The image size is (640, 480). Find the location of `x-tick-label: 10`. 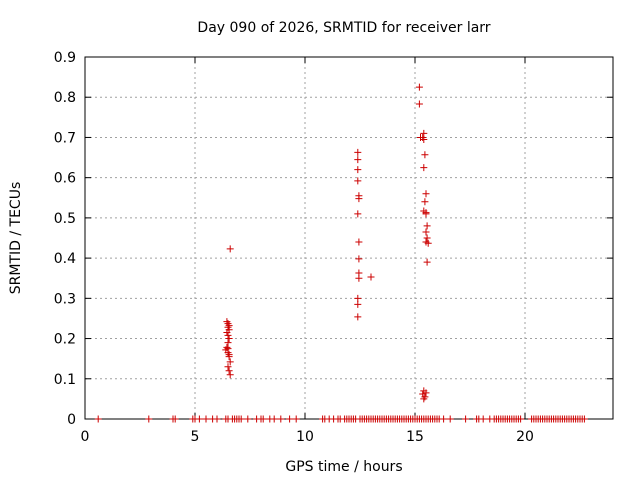

x-tick-label: 10 is located at coordinates (305, 437).